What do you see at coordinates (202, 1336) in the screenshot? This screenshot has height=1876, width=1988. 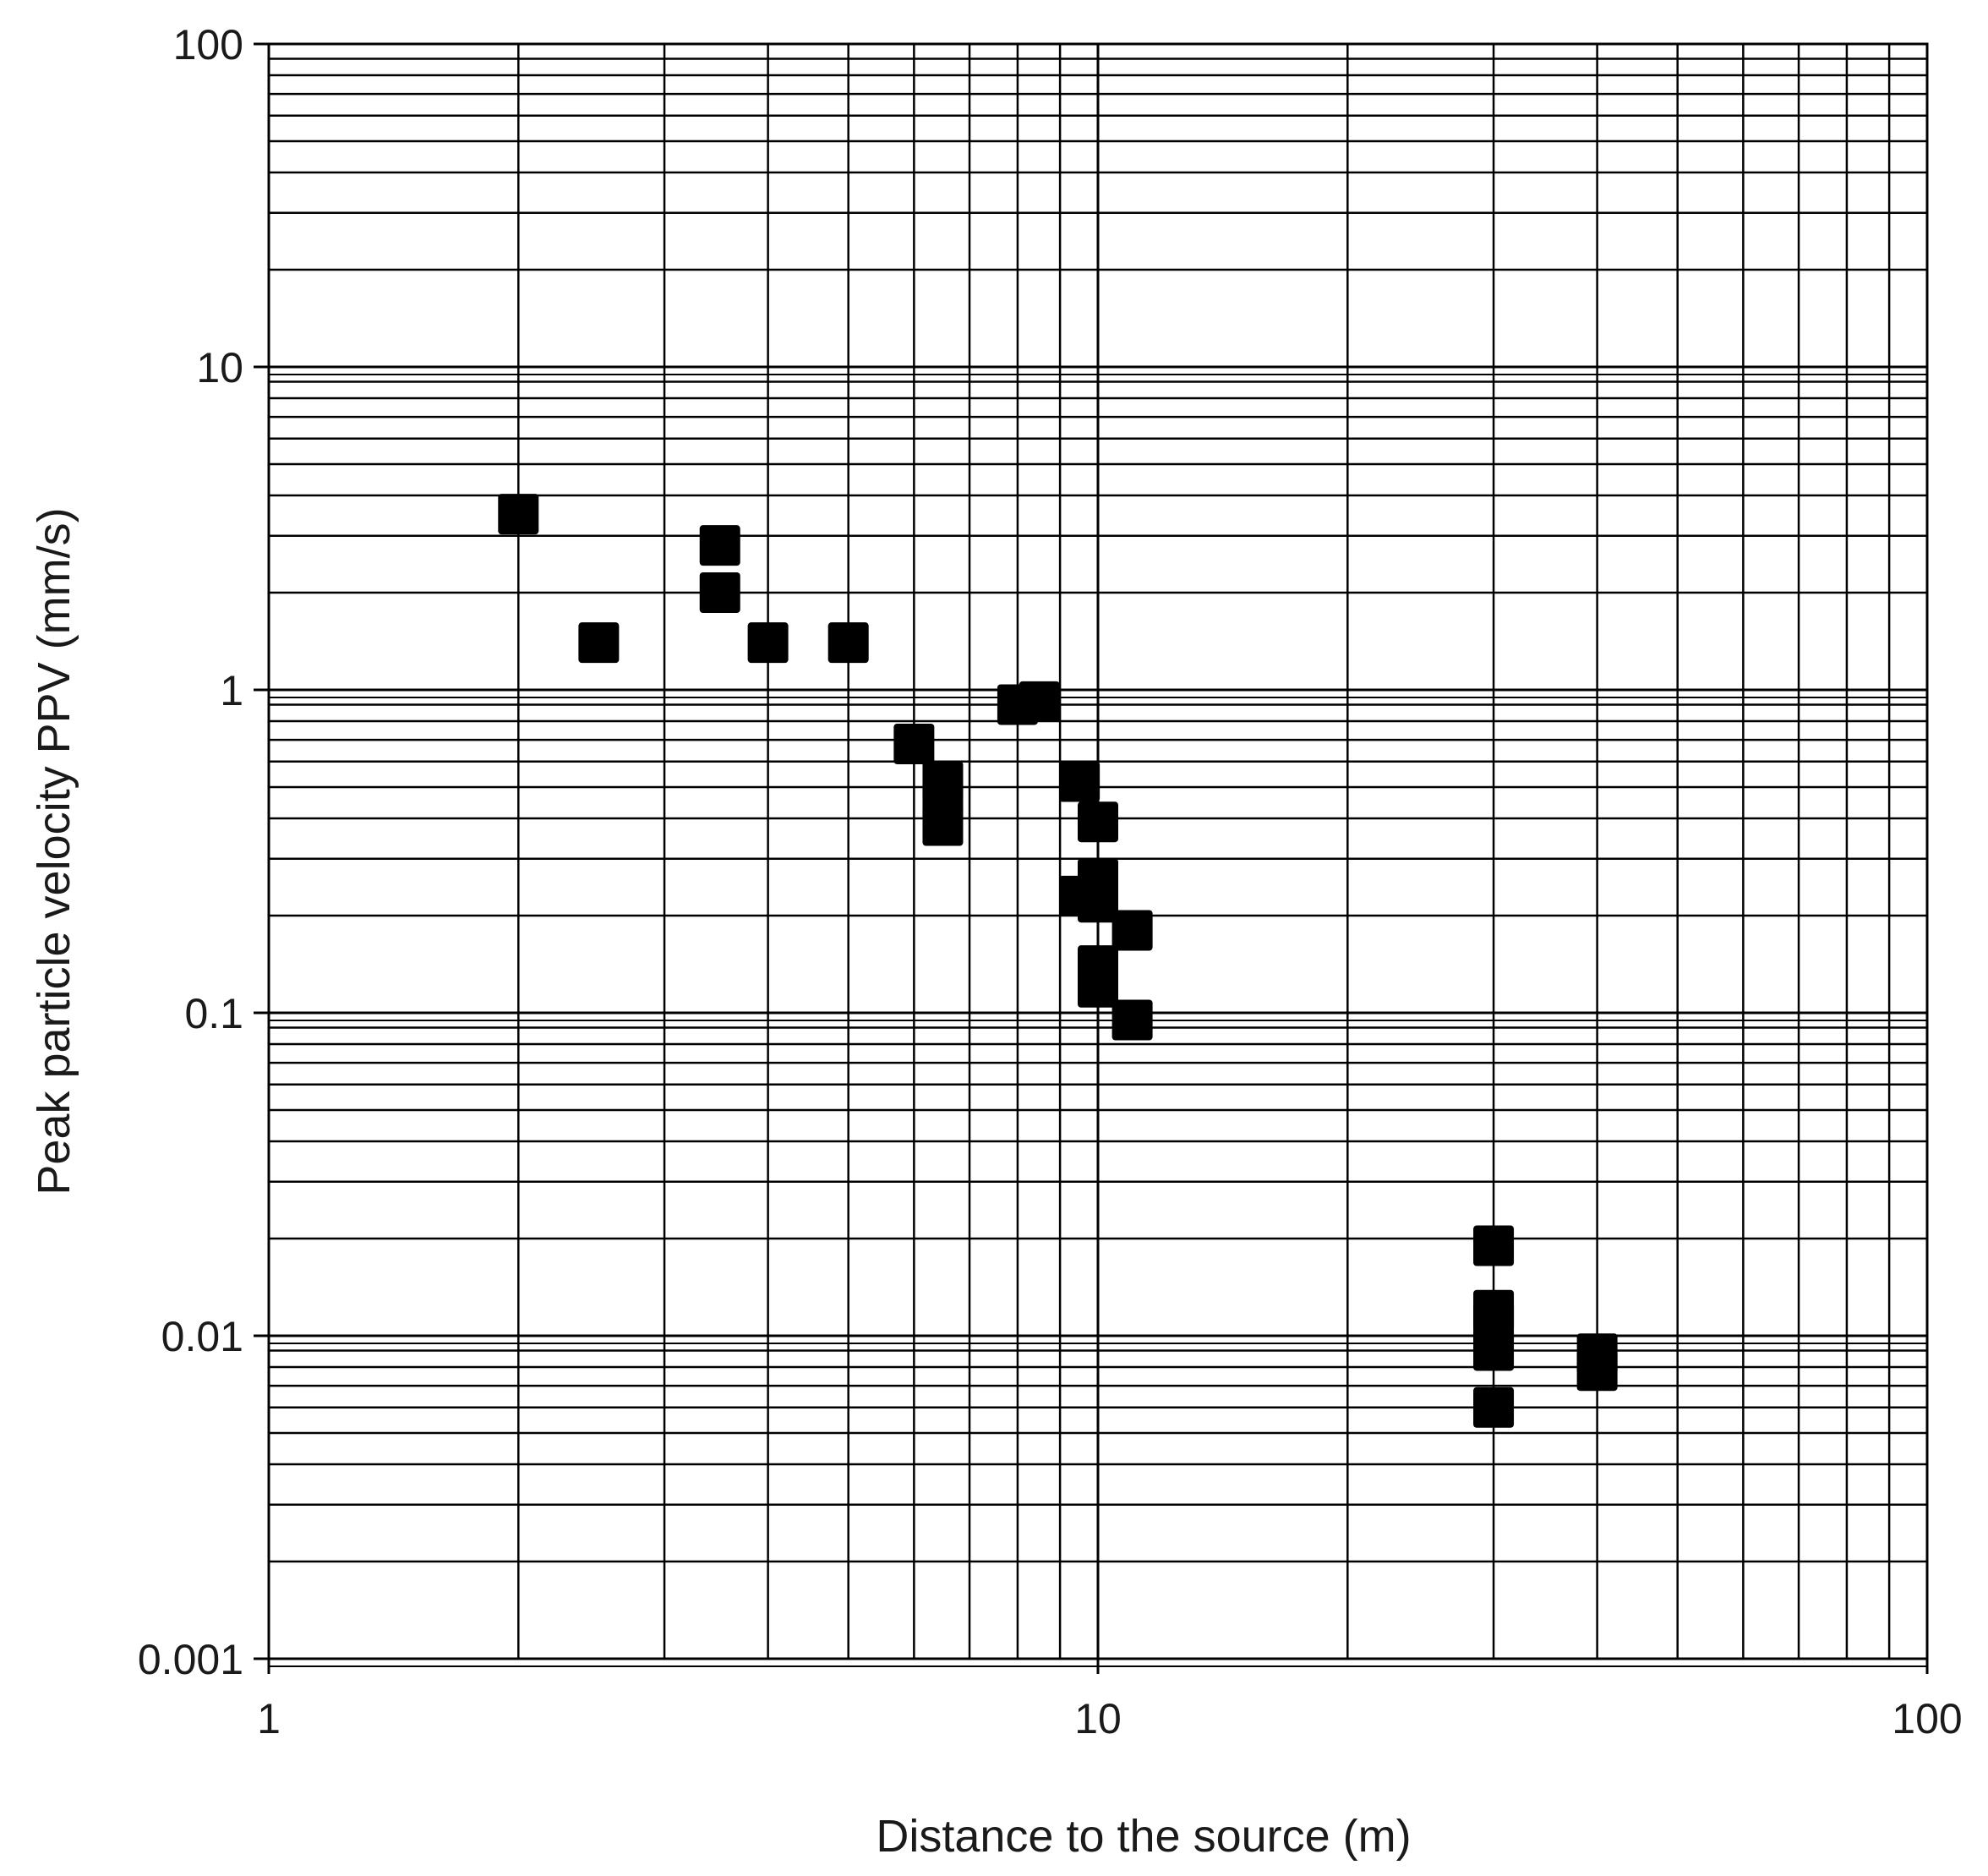 I see `y-tick-label: 0.01` at bounding box center [202, 1336].